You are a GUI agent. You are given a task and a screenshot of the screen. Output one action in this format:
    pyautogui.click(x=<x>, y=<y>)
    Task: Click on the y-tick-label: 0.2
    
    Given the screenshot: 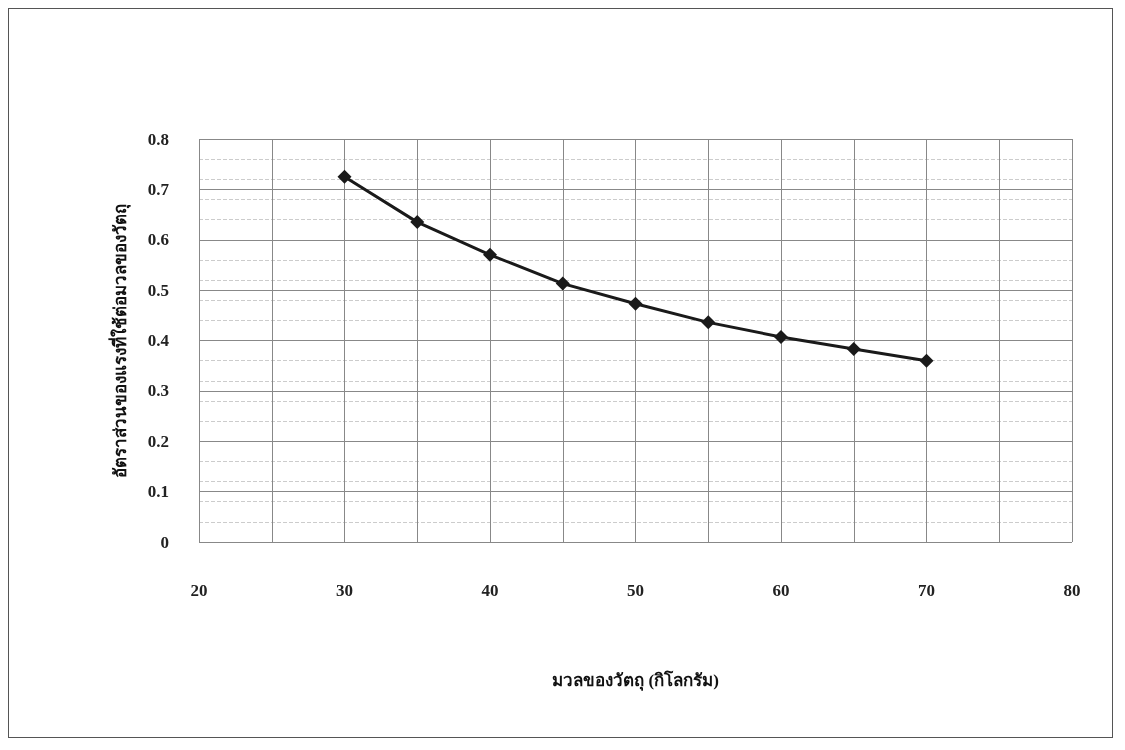 What is the action you would take?
    pyautogui.click(x=158, y=441)
    